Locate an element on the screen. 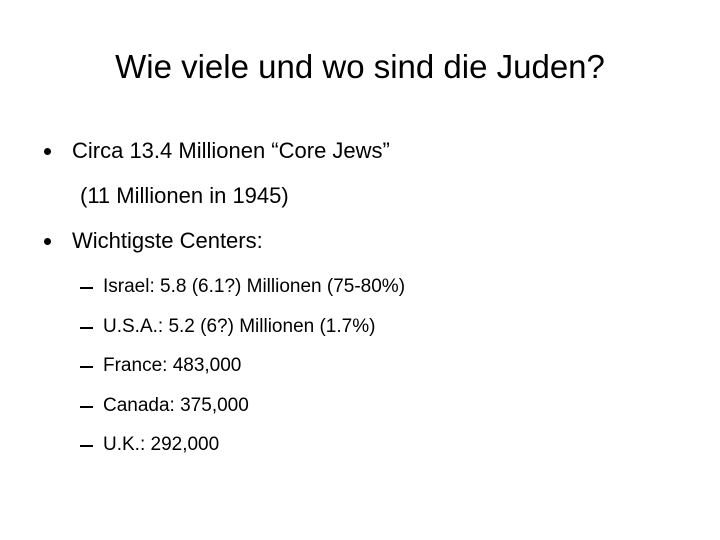 The height and width of the screenshot is (540, 720). sub-bullet-text: France: 483,000 is located at coordinates (172, 365).